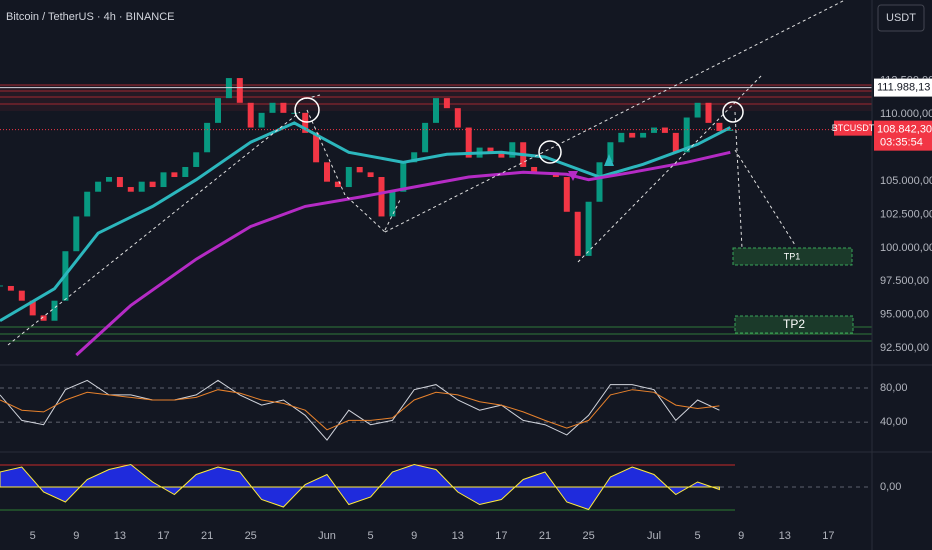 This screenshot has width=932, height=550. Describe the element at coordinates (654, 536) in the screenshot. I see `x-tick-label: Jul` at that location.